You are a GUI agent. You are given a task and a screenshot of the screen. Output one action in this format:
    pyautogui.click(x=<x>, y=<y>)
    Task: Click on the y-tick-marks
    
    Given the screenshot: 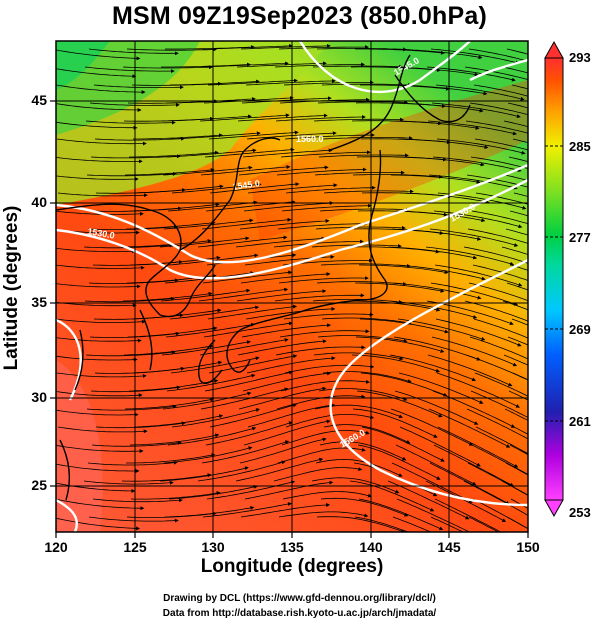 What is the action you would take?
    pyautogui.click(x=53, y=293)
    